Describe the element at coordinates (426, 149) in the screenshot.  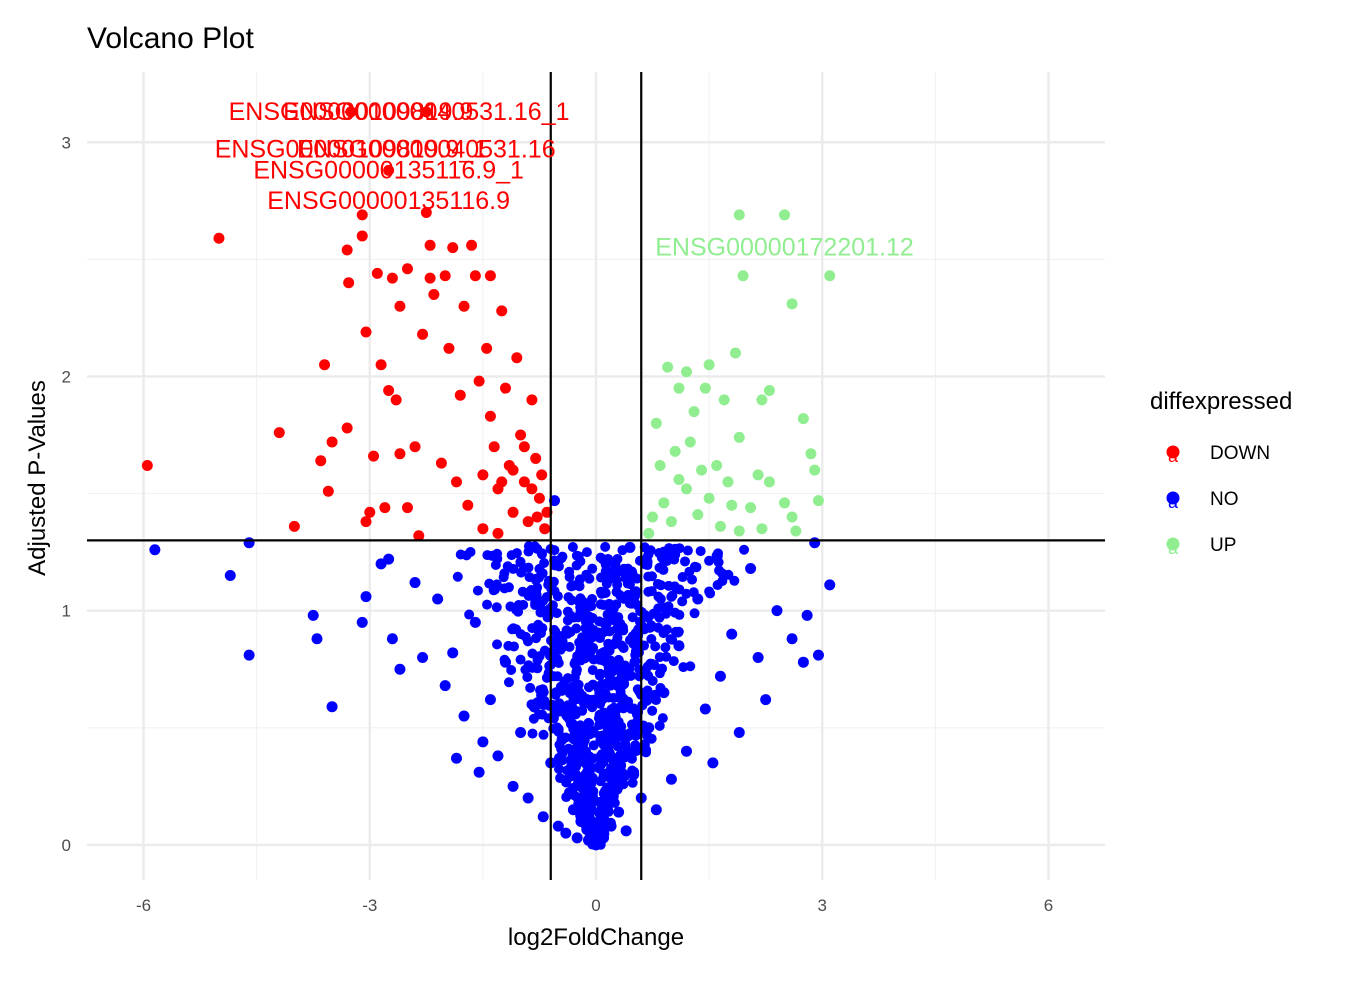
I see `gene-label: ENSG00000040531.16` at that location.